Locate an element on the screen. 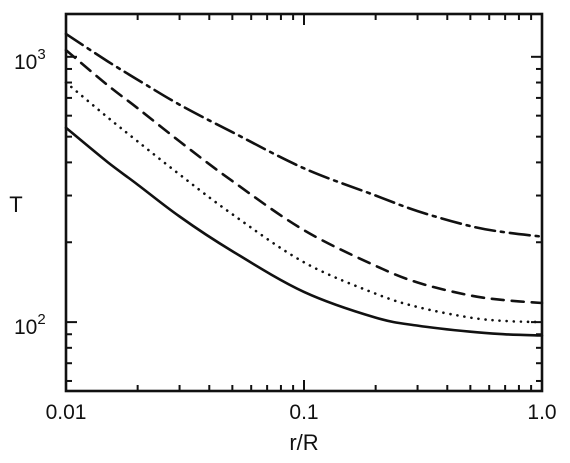 This screenshot has height=463, width=570. y-tick-label: 10² is located at coordinates (30, 325).